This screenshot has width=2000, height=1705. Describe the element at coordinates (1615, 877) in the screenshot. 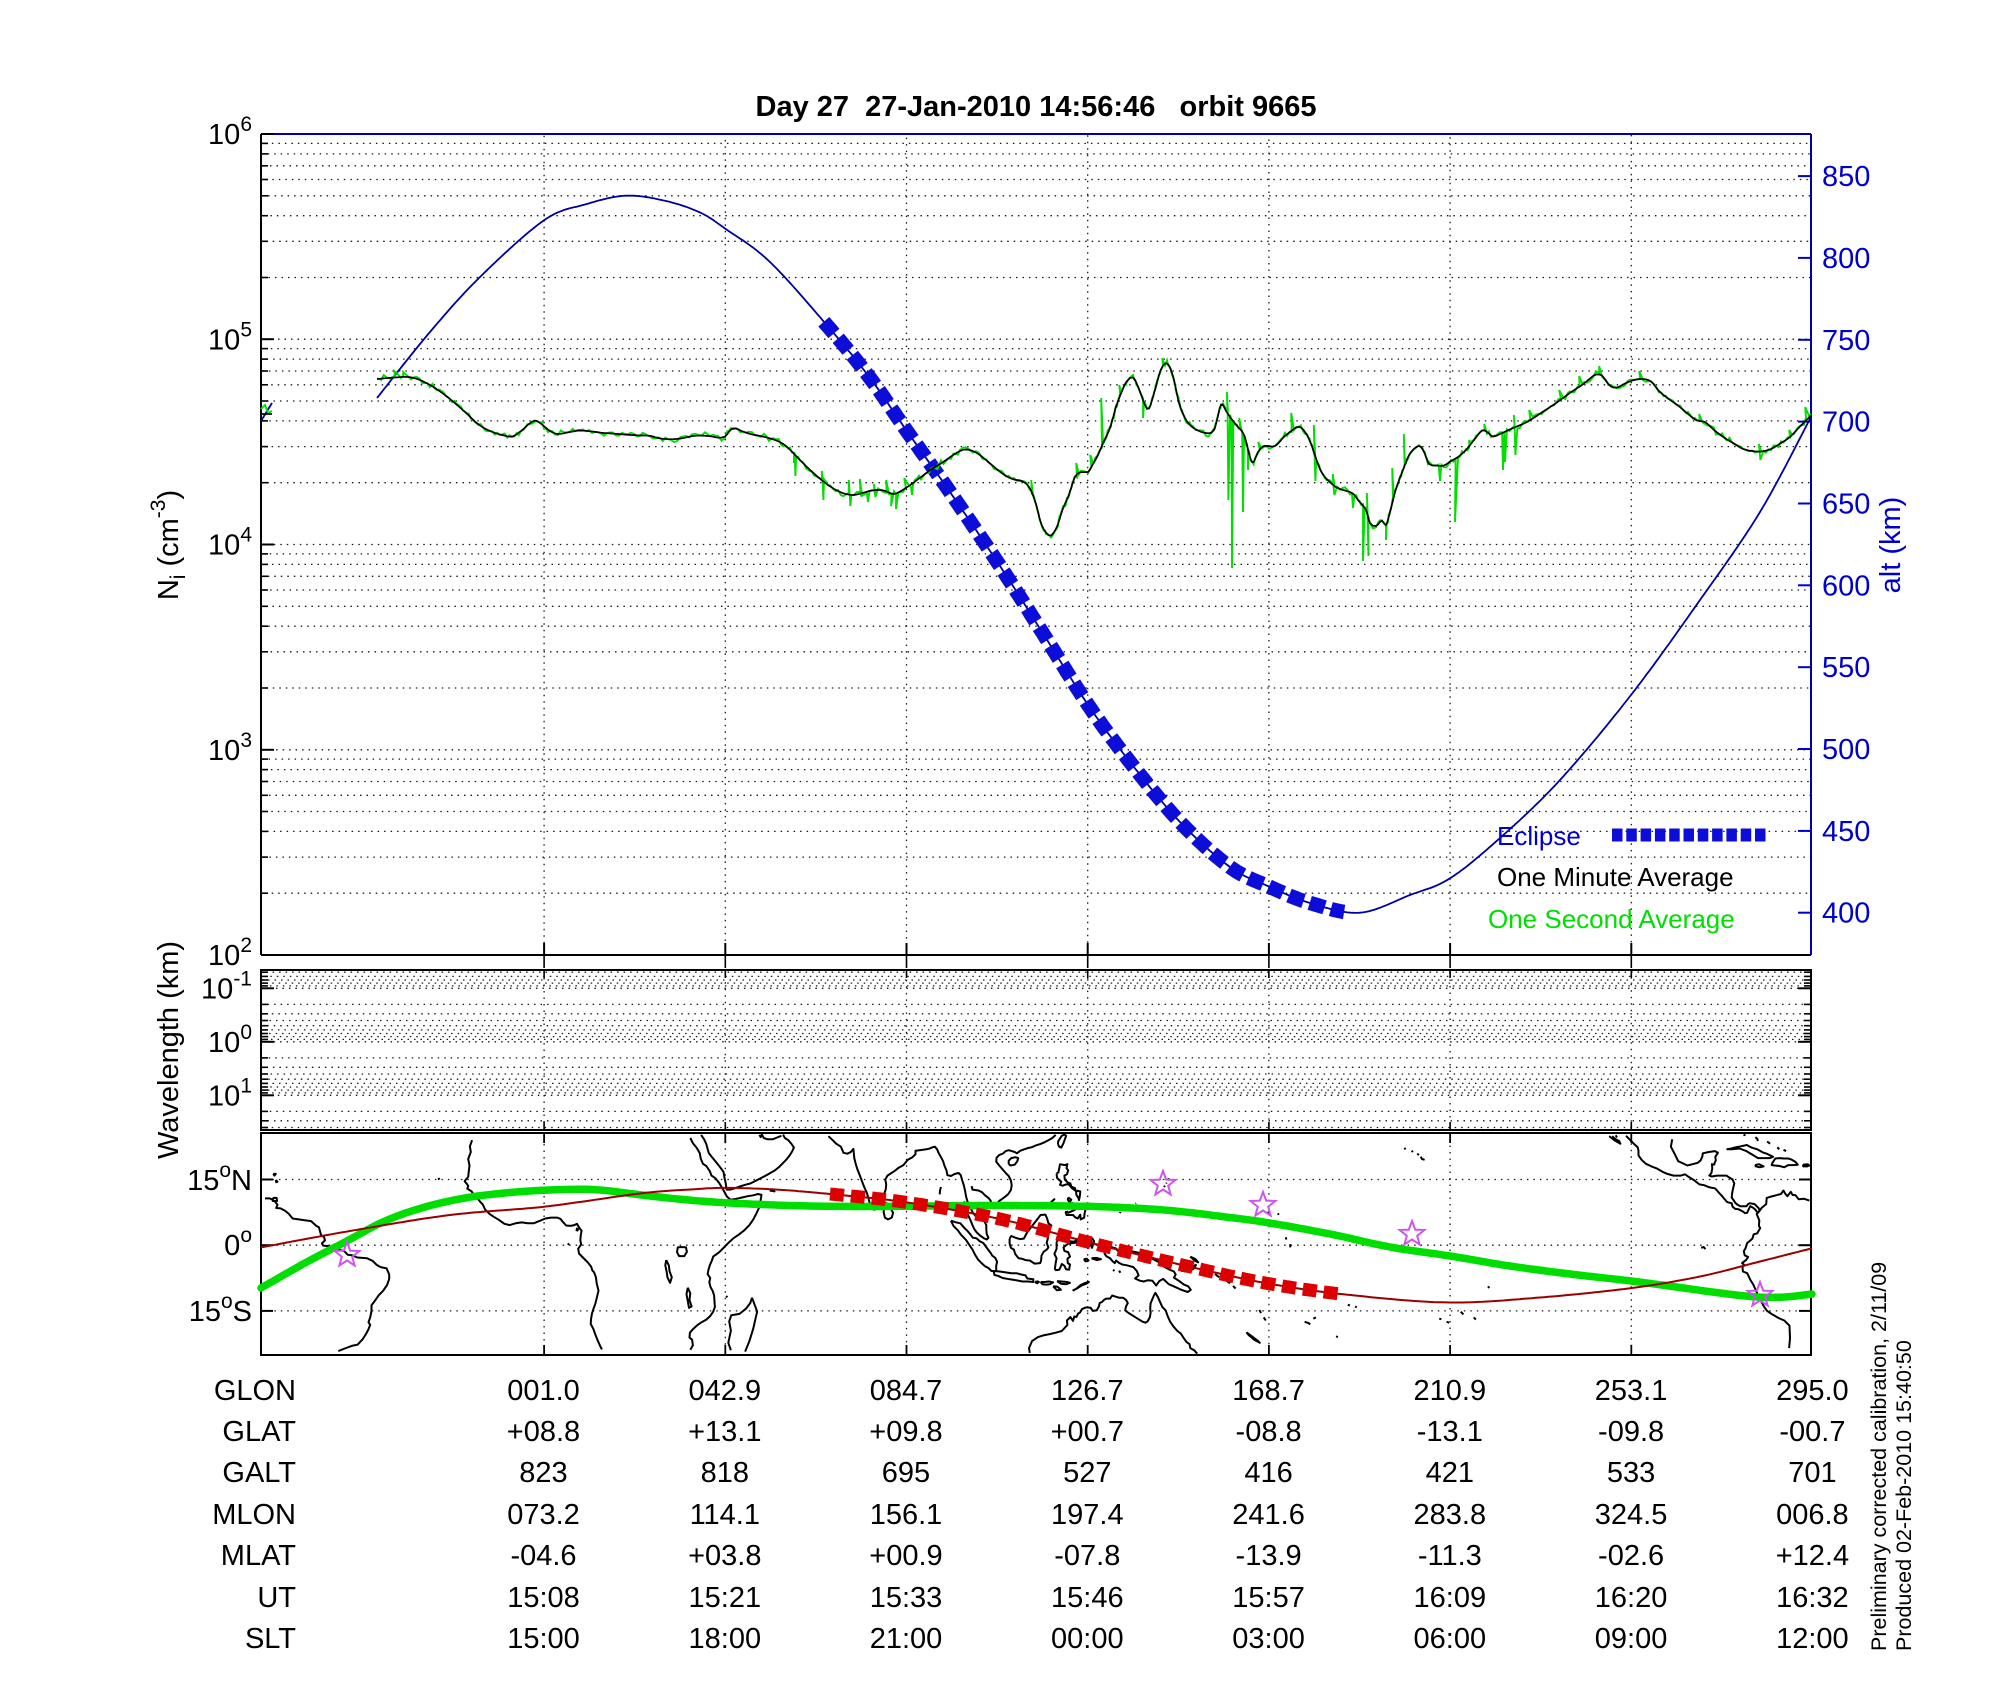

I see `svg-text: One Minute Average` at that location.